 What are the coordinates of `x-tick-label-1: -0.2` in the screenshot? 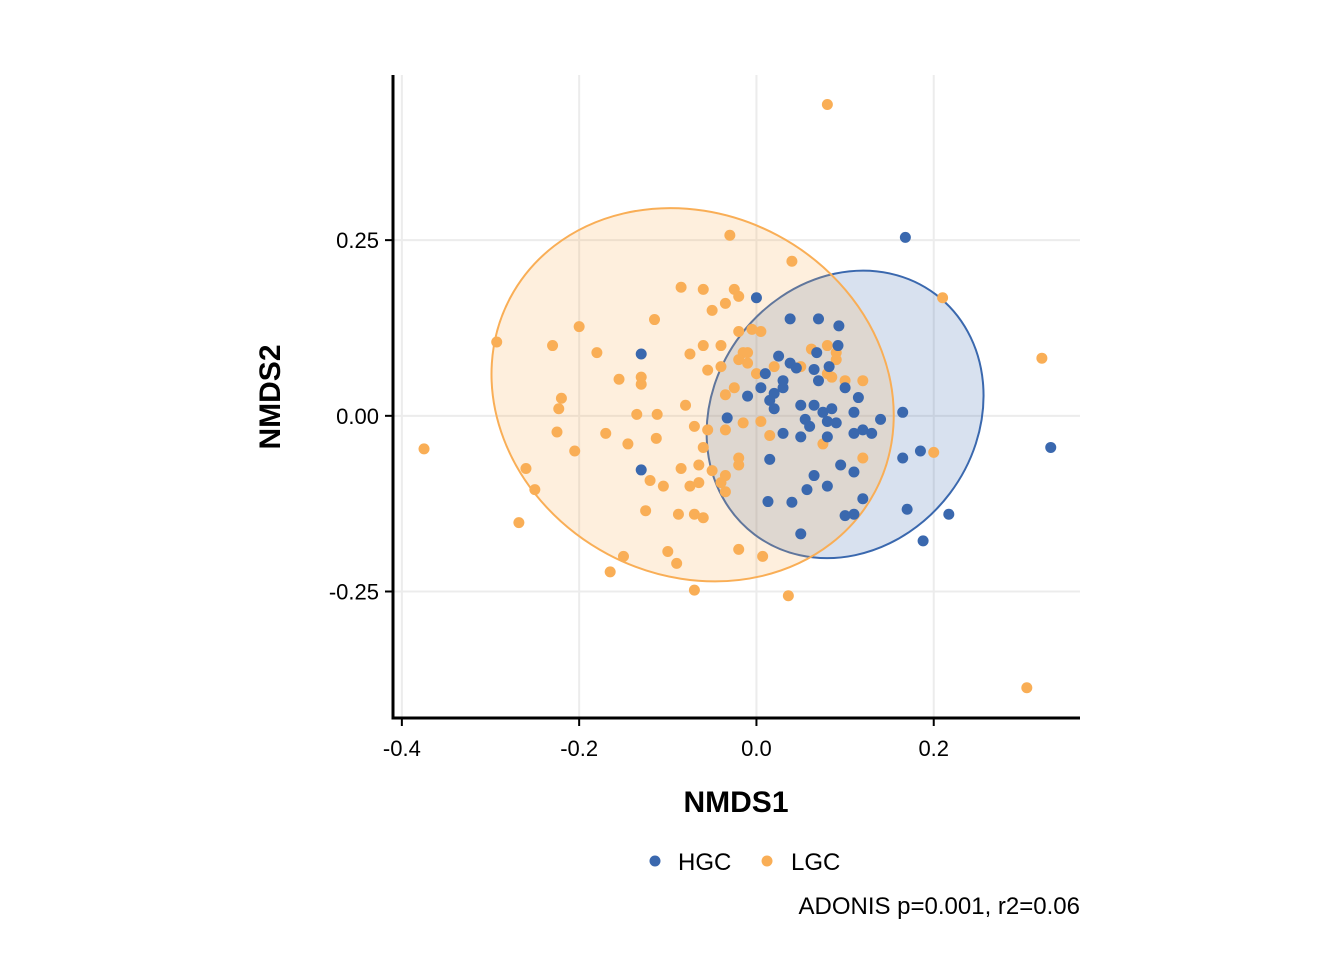 It's located at (579, 748).